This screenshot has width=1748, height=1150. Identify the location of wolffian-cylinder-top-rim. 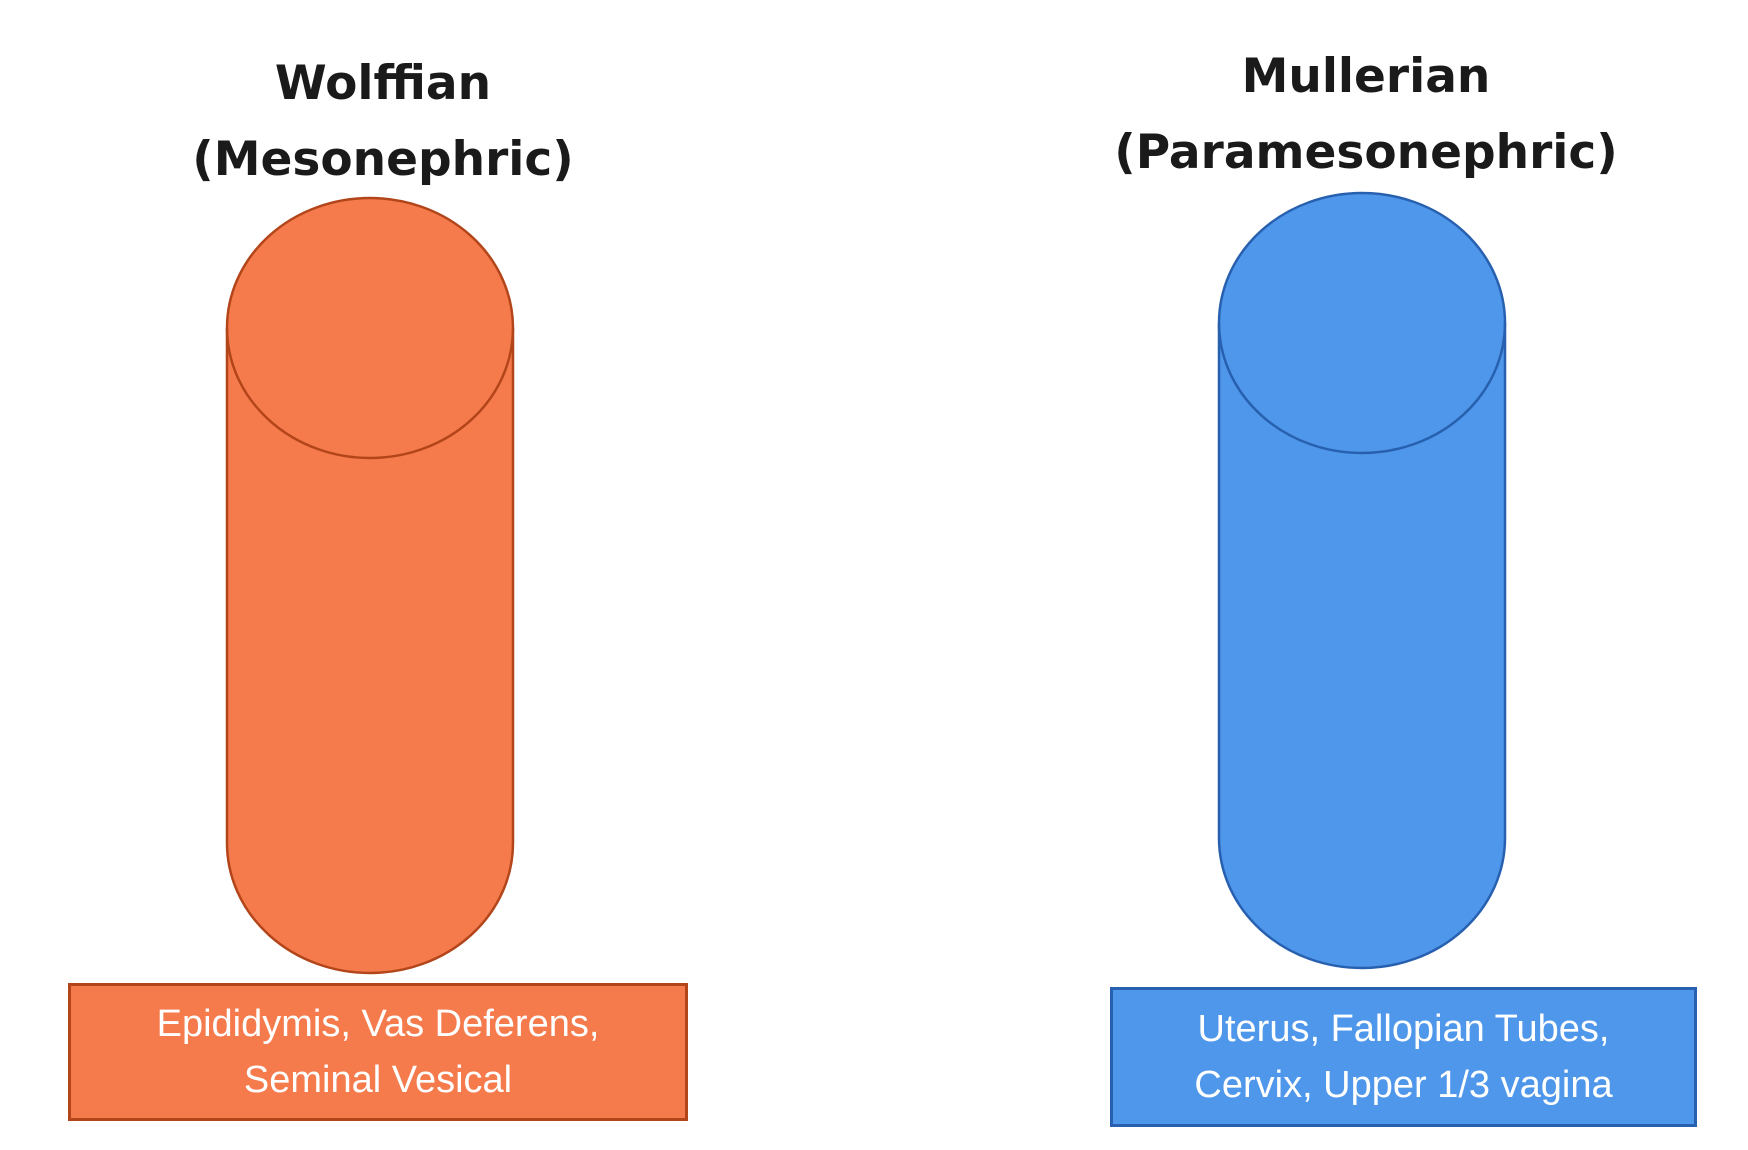
(370, 393).